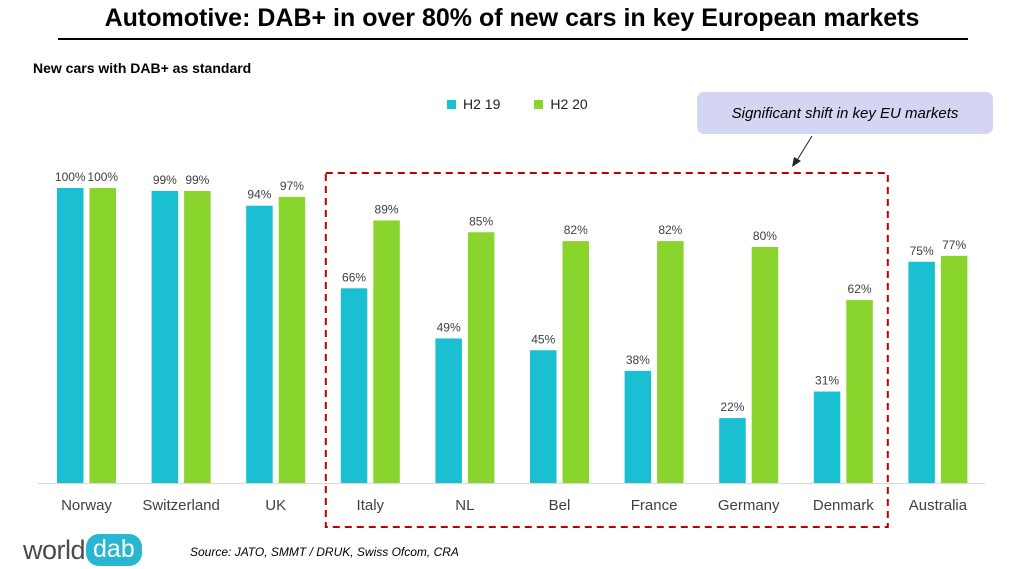  Describe the element at coordinates (670, 230) in the screenshot. I see `data-label-france-h2-20: 82%` at that location.